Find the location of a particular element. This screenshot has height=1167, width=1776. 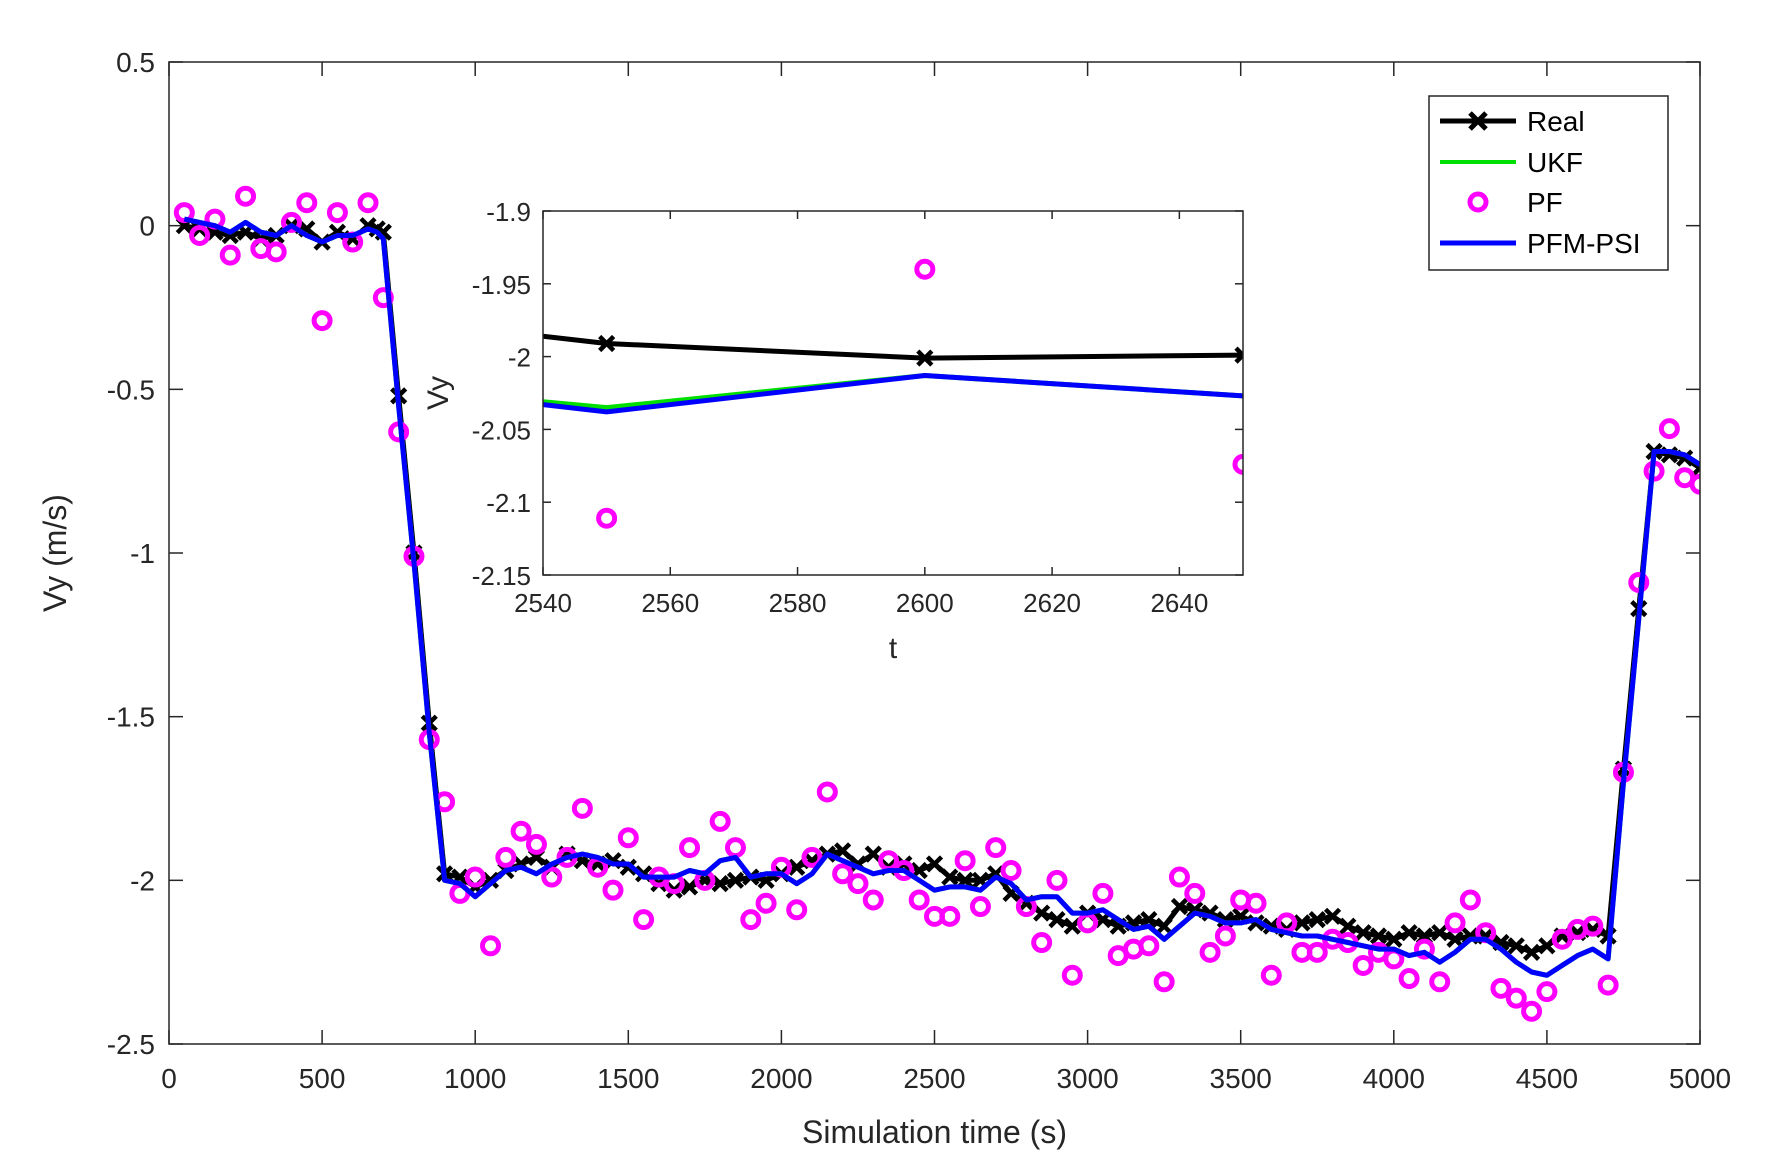

legend-label-pfm-psi: PFM-PSI is located at coordinates (1584, 243).